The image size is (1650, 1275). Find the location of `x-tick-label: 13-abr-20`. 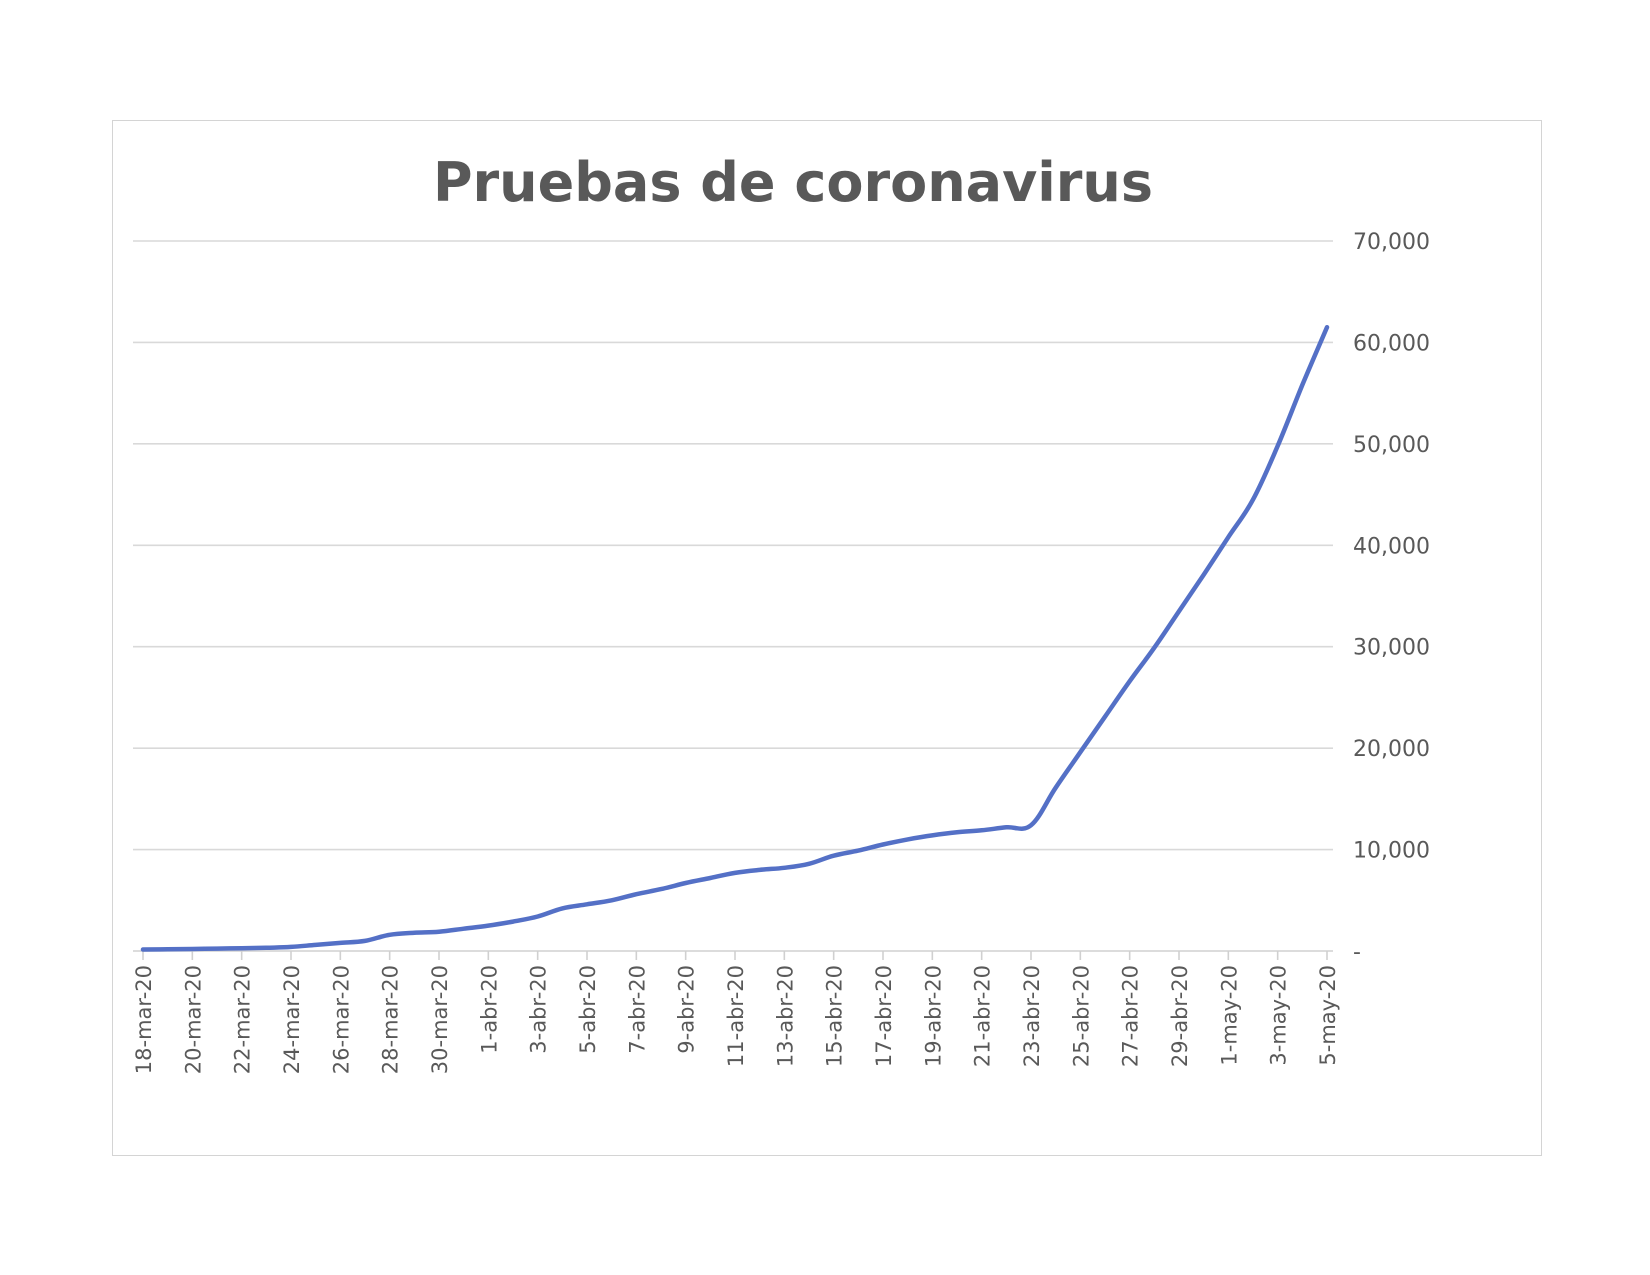

x-tick-label: 13-abr-20 is located at coordinates (785, 1016).